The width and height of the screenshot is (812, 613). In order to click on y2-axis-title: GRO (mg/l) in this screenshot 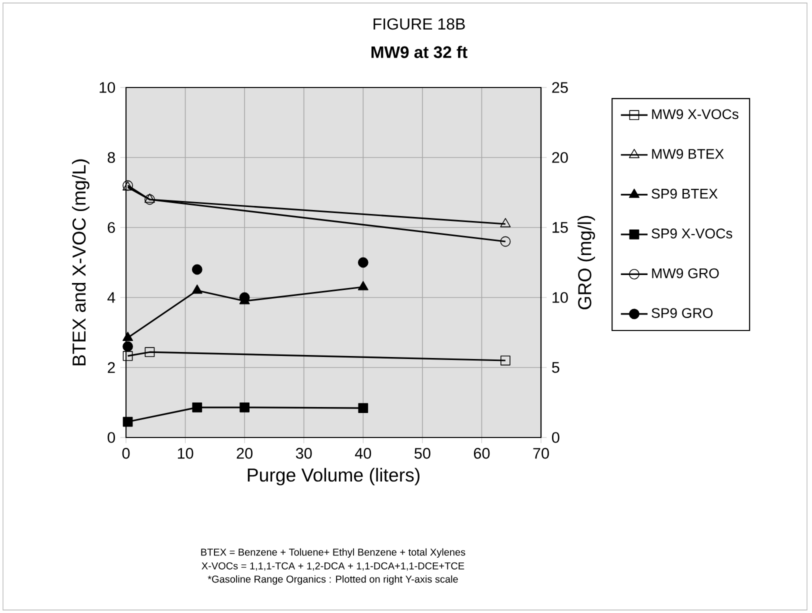, I will do `click(587, 263)`.